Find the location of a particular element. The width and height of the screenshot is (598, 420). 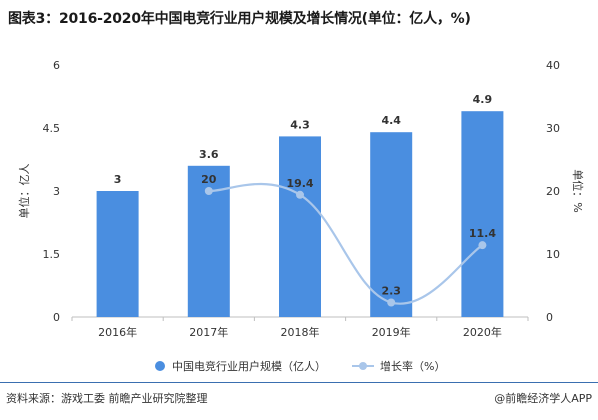

chart-title: 图表3：2016-2020年中国电竞行业用户规模及增长情况(单位：亿人，%) is located at coordinates (239, 19).